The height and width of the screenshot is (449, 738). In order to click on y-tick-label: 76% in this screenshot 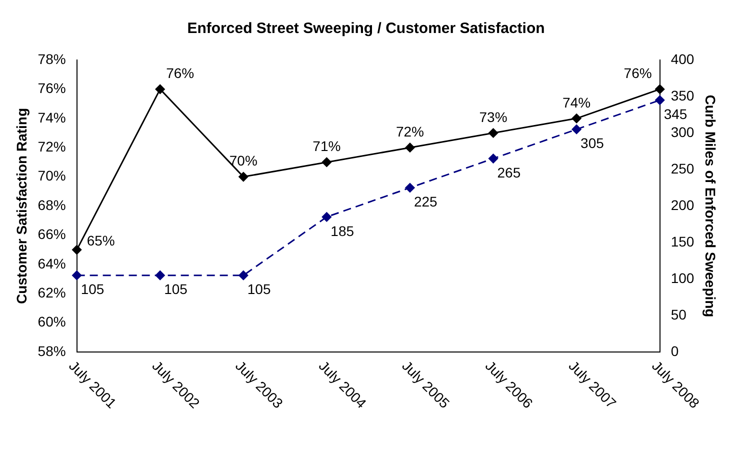, I will do `click(52, 88)`.